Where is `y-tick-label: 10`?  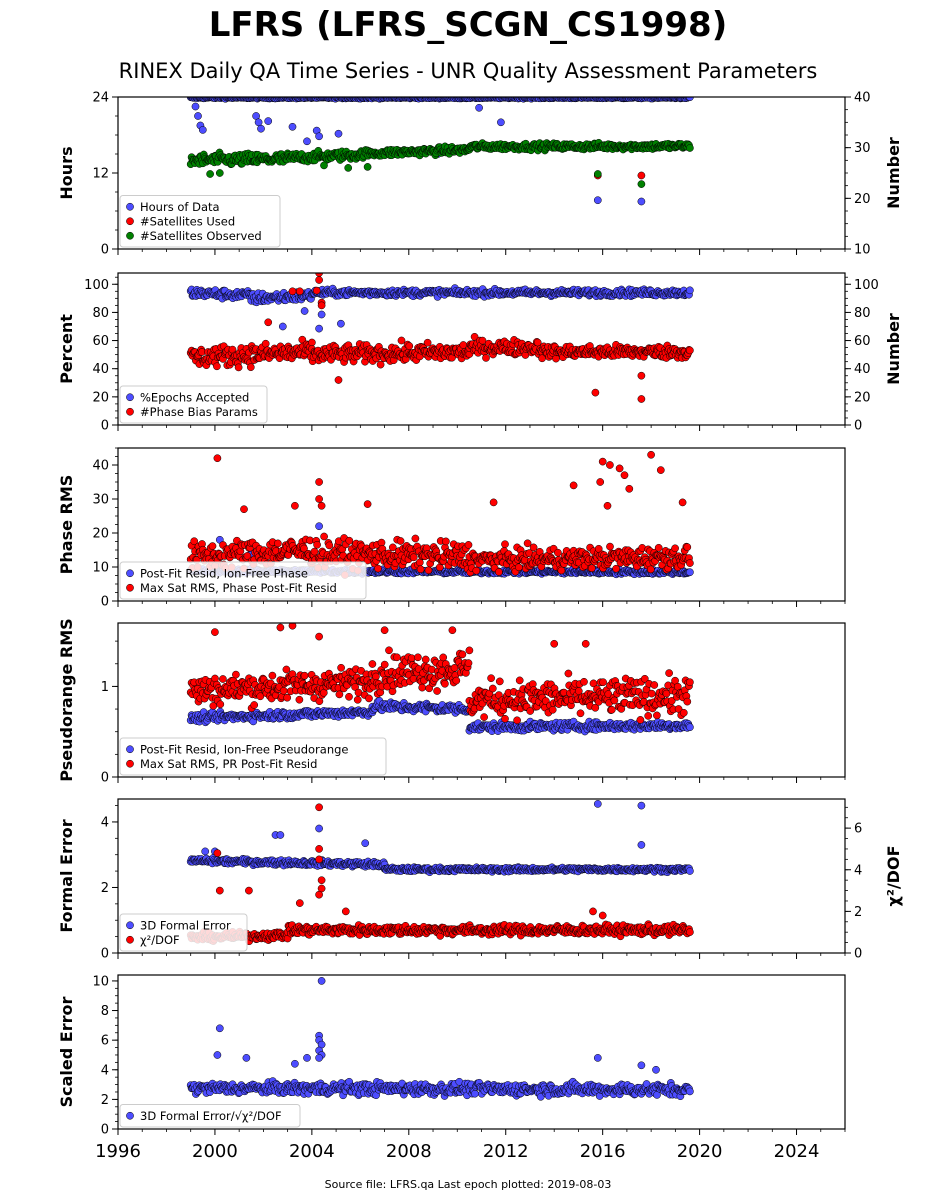
y-tick-label: 10 is located at coordinates (100, 568).